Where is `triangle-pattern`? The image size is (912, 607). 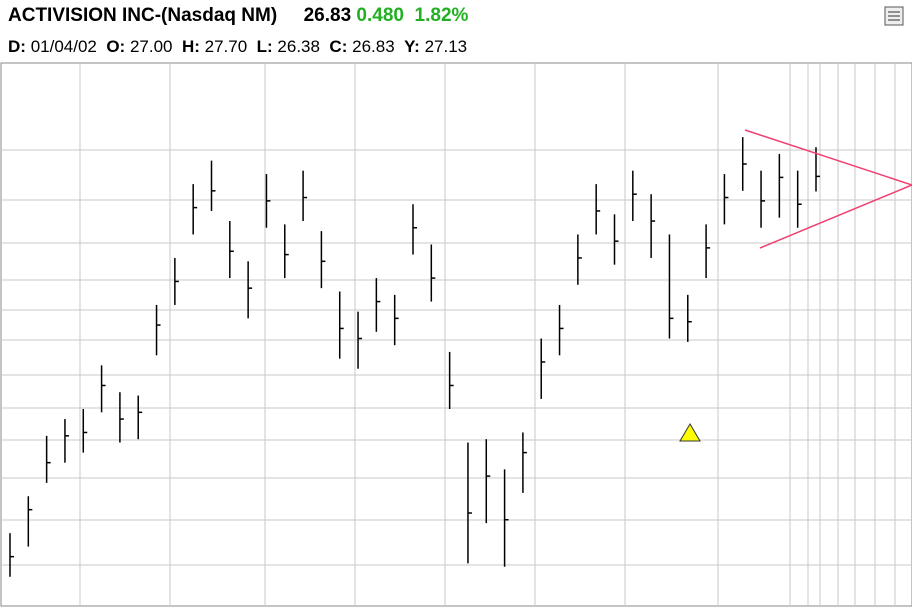
triangle-pattern is located at coordinates (828, 189).